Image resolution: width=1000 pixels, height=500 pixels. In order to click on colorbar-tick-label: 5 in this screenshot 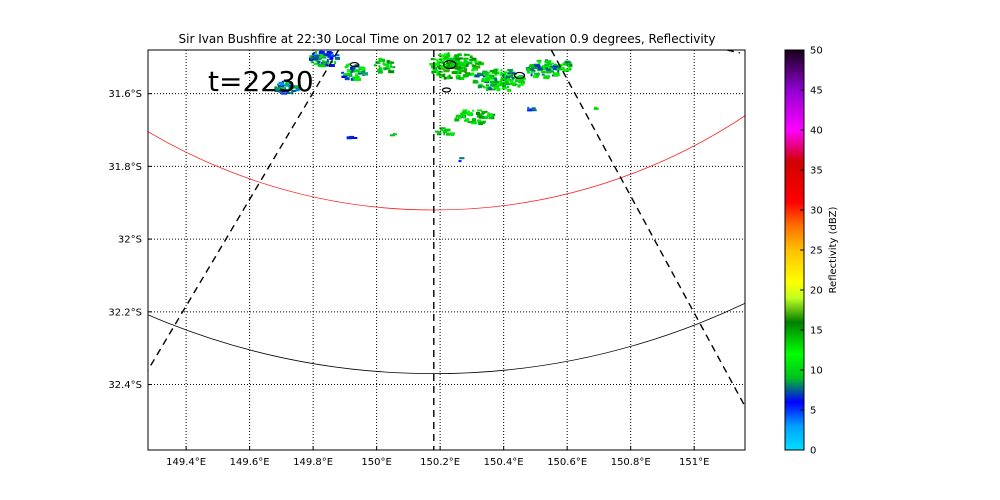, I will do `click(813, 411)`.